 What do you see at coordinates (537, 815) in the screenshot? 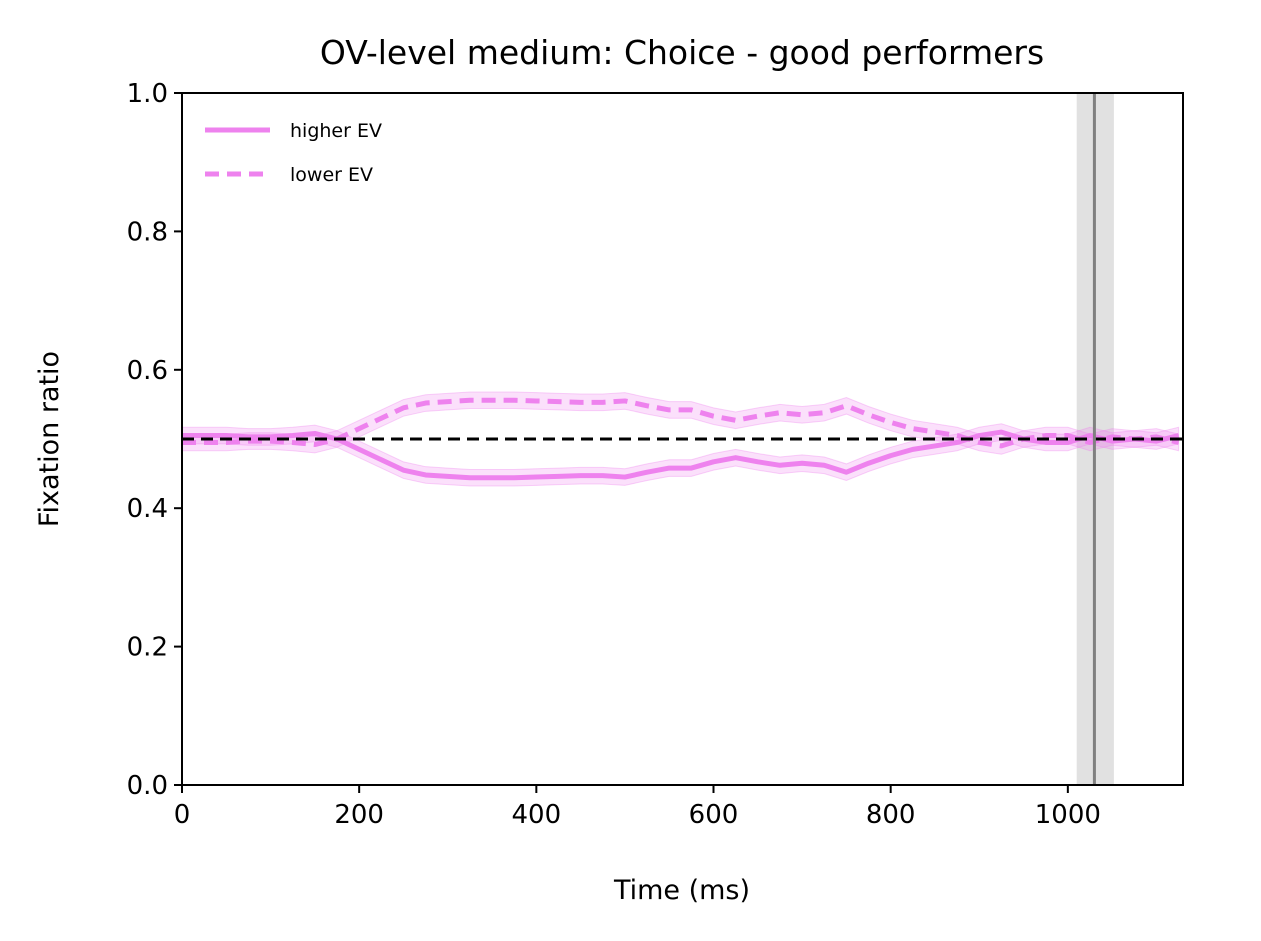
I see `x-tick-label: 400` at bounding box center [537, 815].